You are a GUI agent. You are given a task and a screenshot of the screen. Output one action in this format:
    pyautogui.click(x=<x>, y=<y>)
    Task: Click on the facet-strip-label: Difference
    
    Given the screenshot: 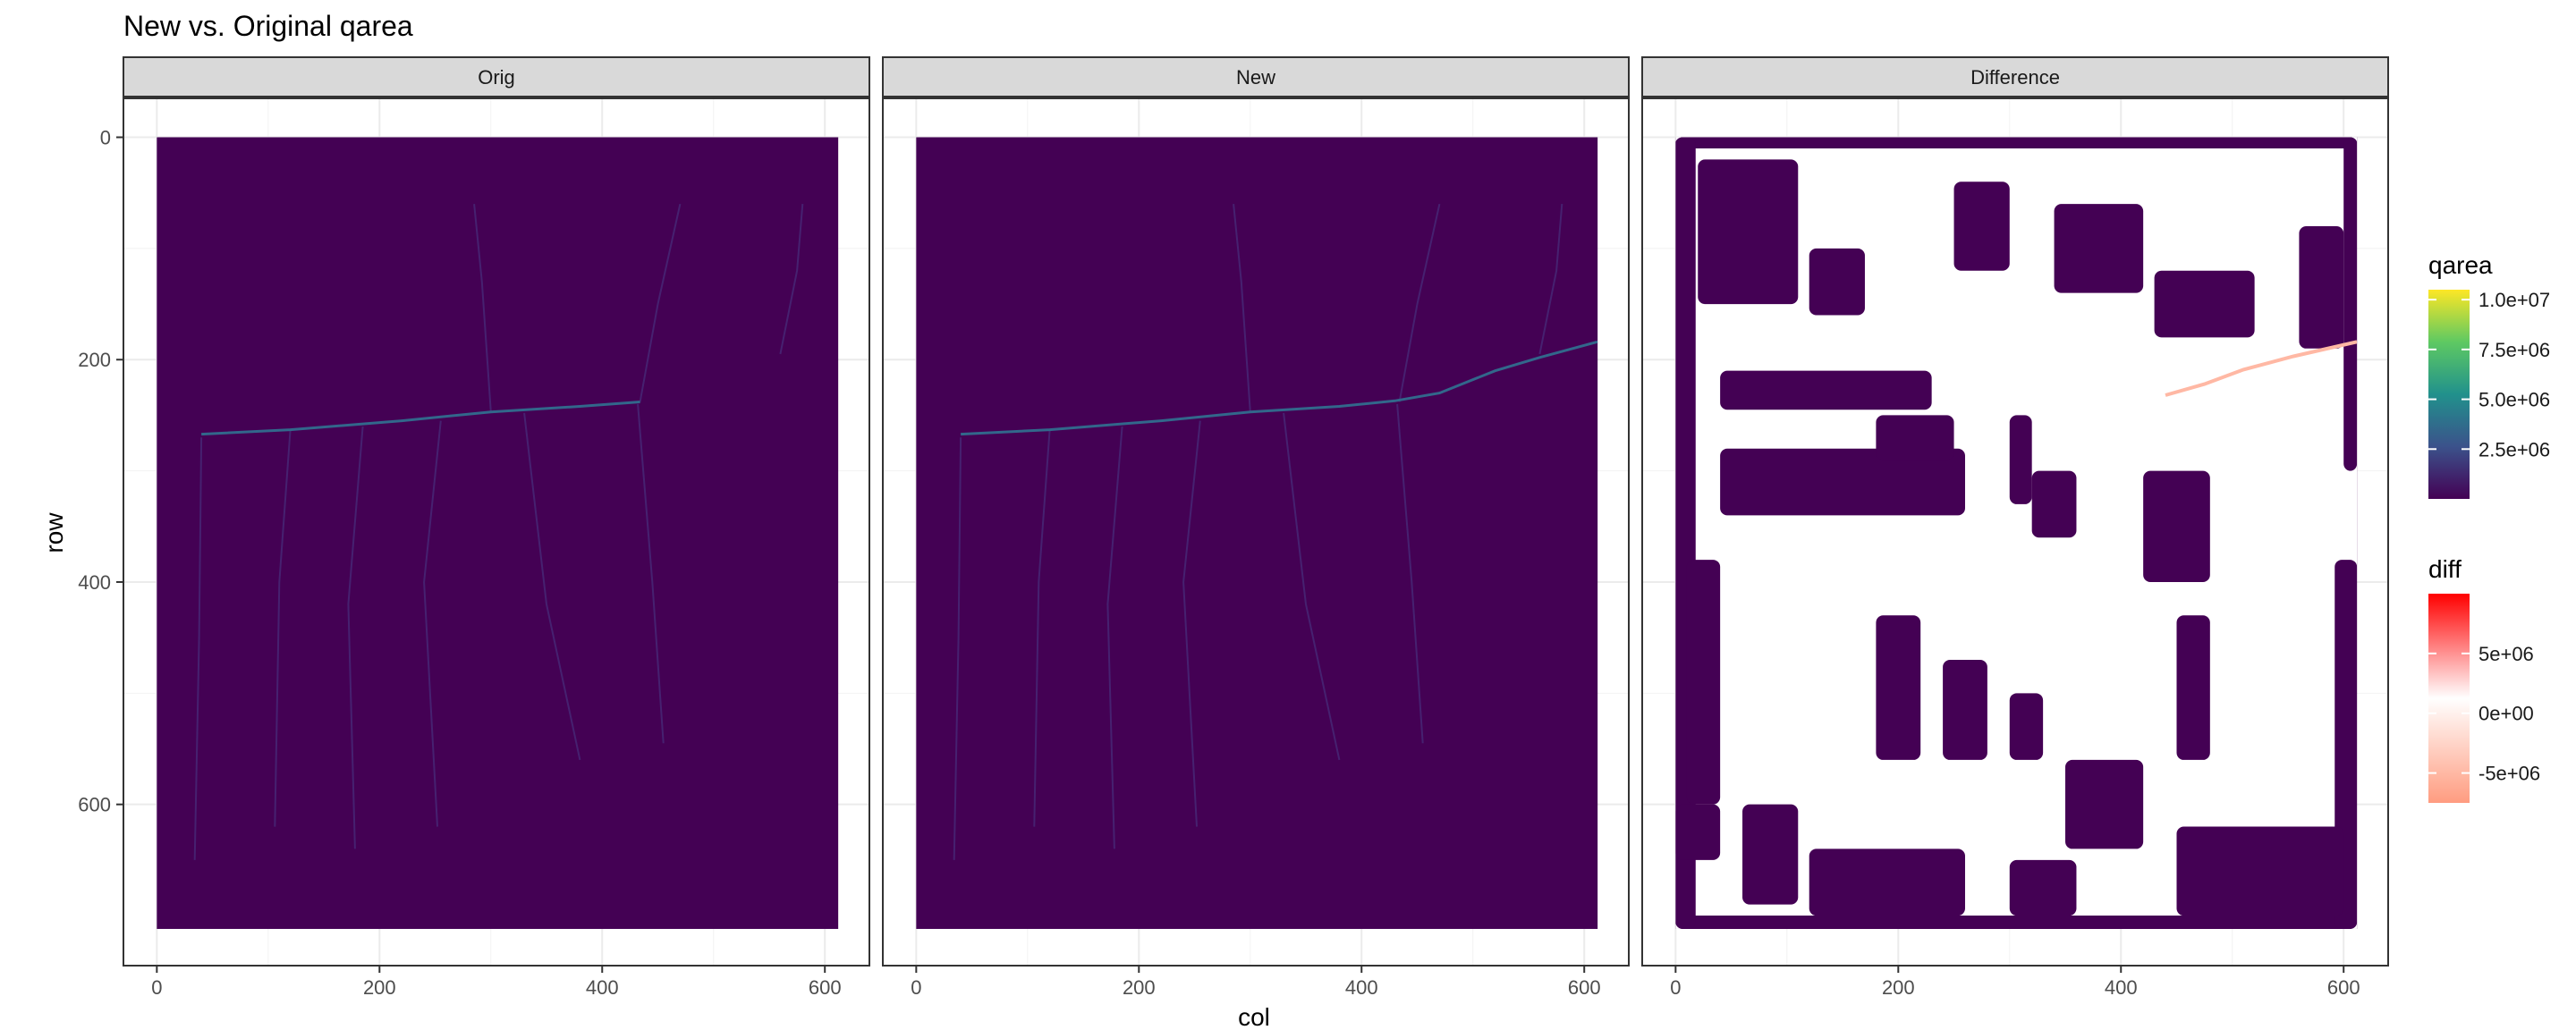 What is the action you would take?
    pyautogui.click(x=2015, y=77)
    